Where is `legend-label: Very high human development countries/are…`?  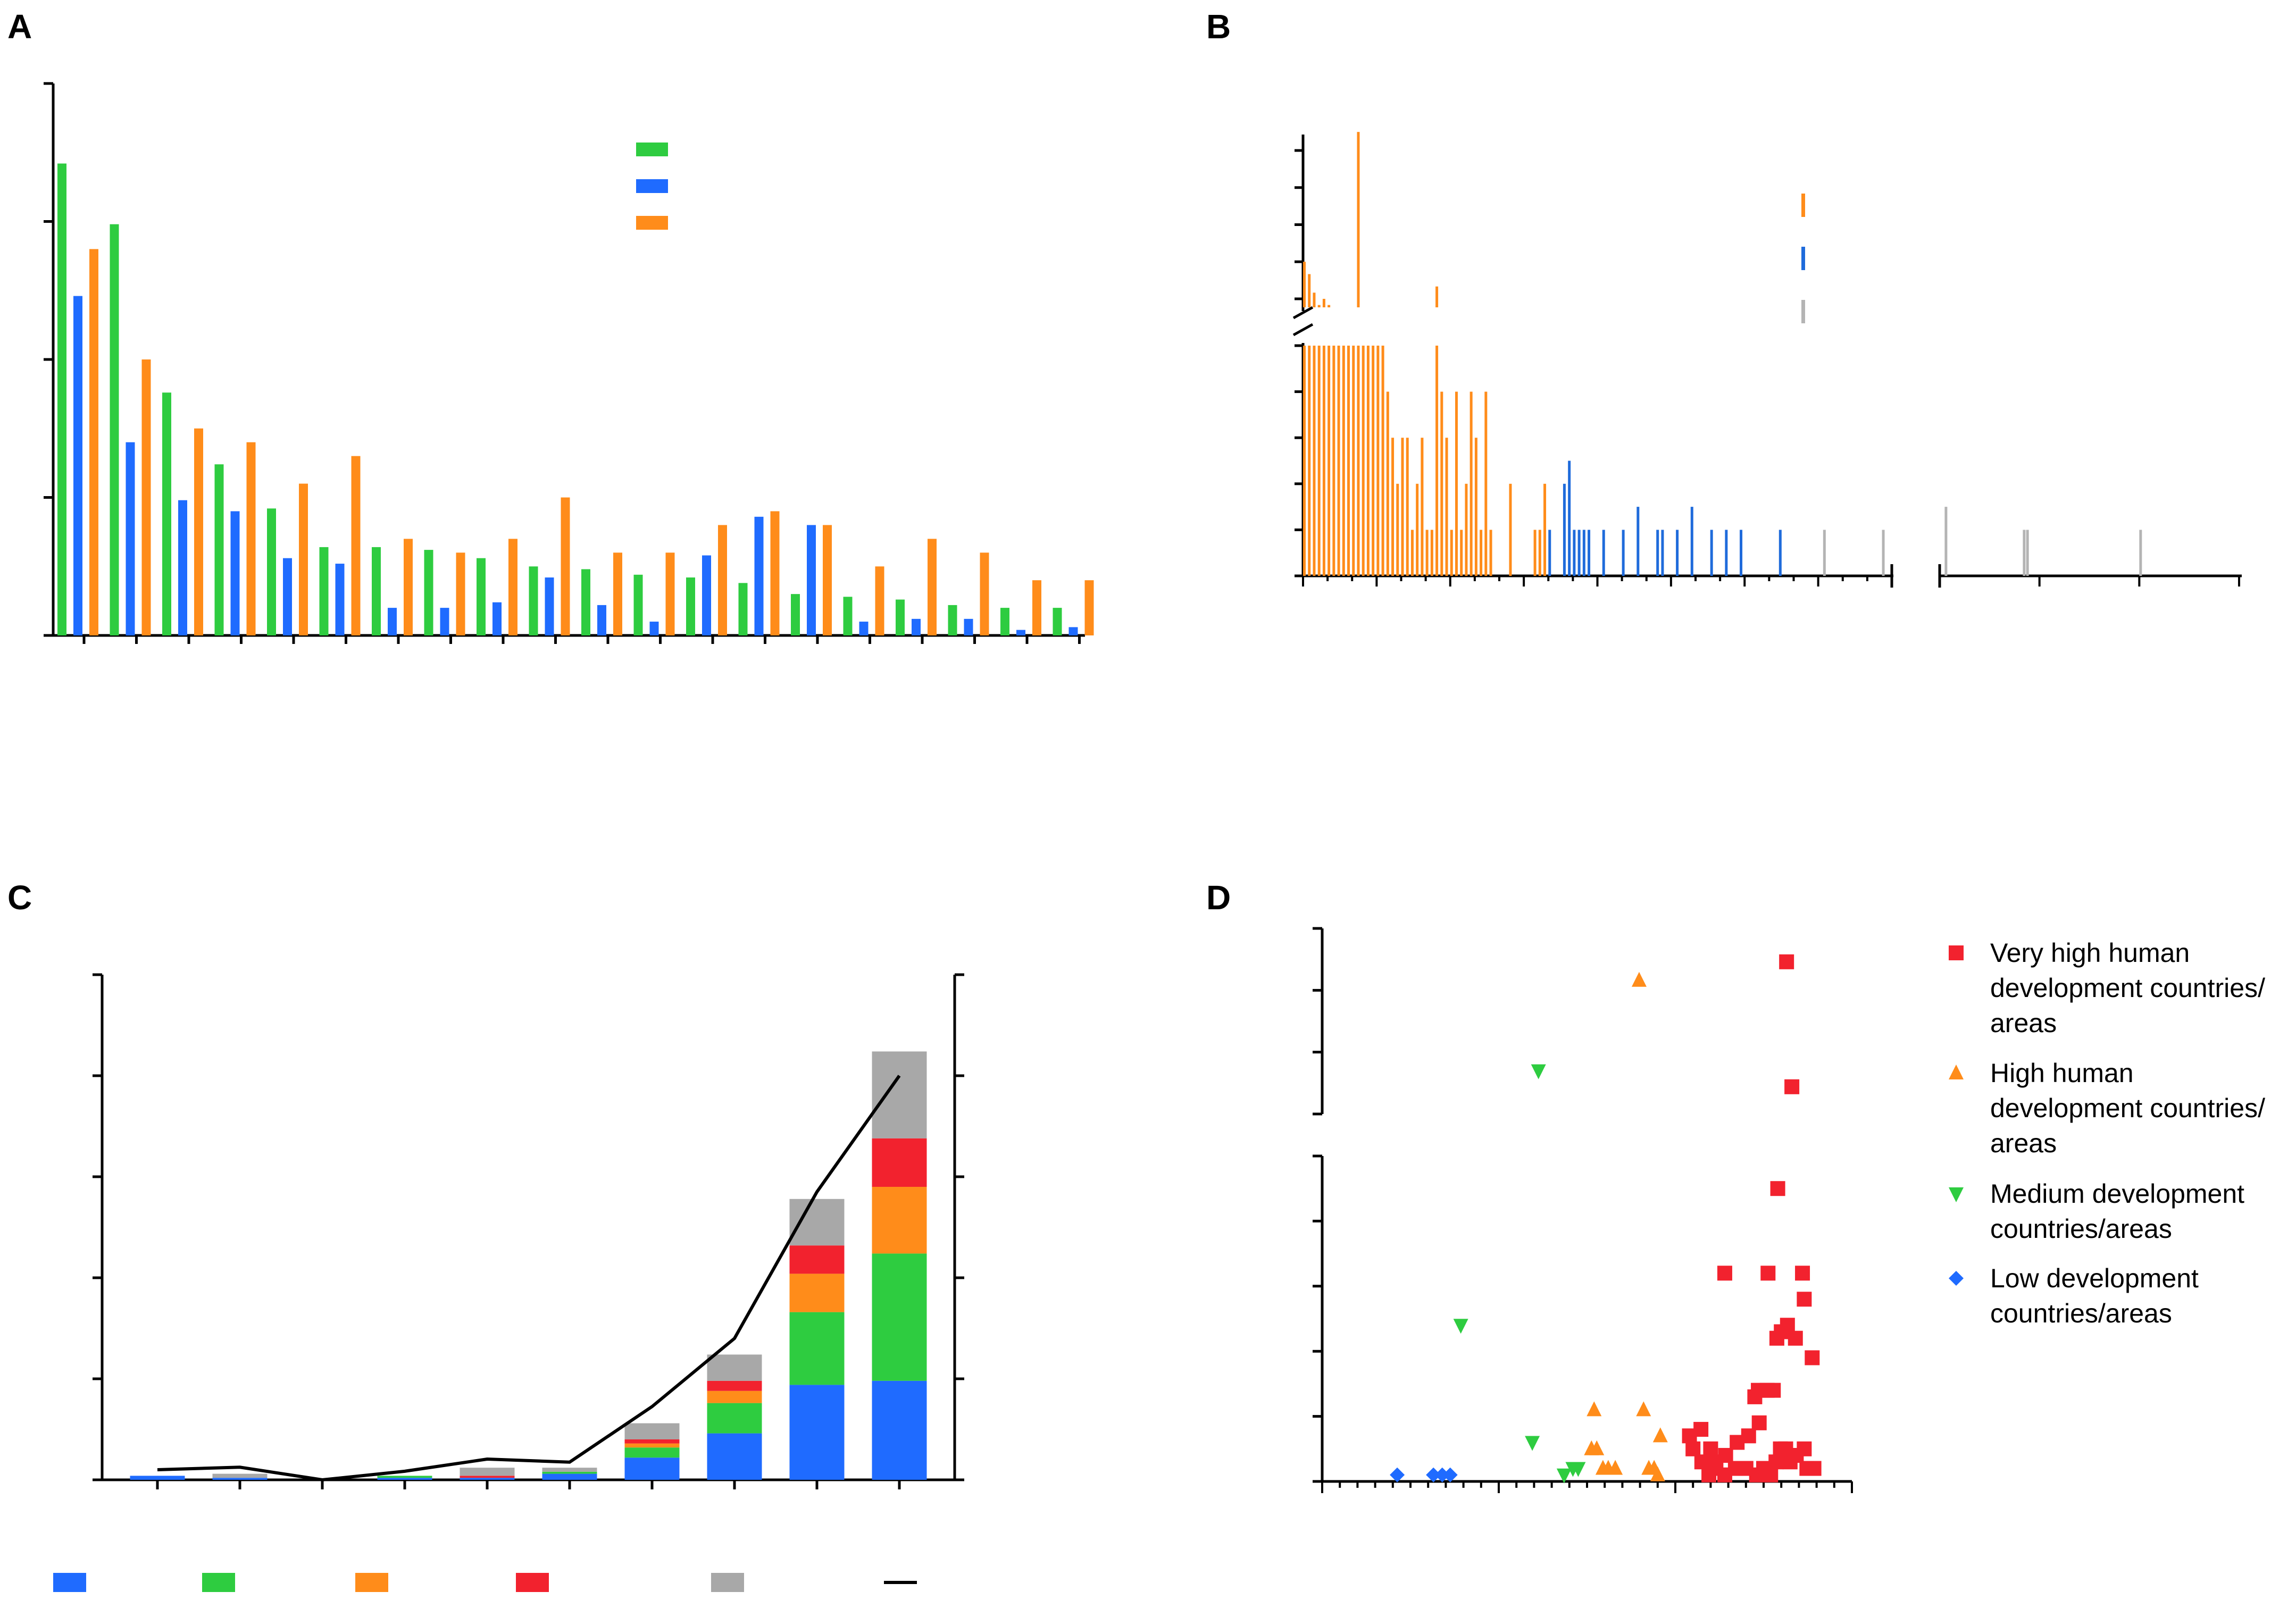 legend-label: Very high human development countries/are… is located at coordinates (2127, 988).